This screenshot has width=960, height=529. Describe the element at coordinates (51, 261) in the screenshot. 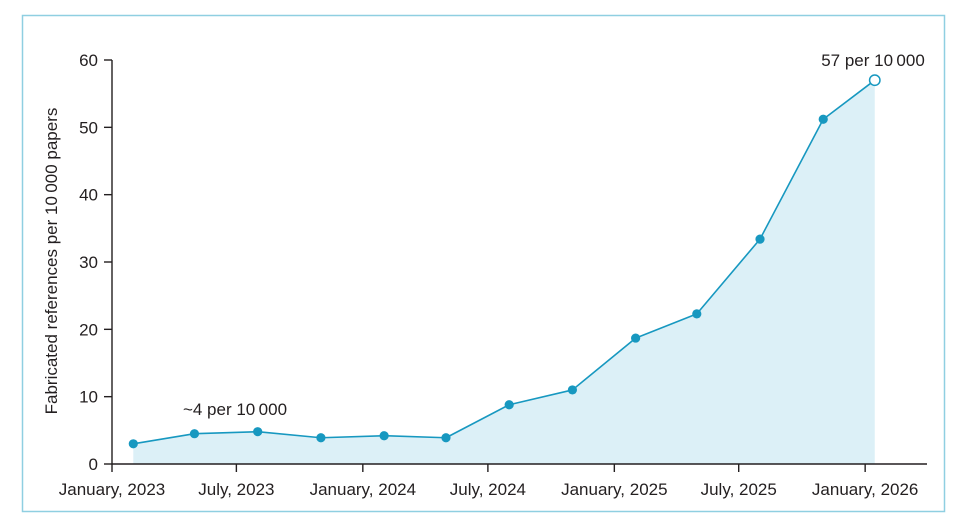

I see `y-axis-title: Fabricated references per 10 000 papers` at that location.